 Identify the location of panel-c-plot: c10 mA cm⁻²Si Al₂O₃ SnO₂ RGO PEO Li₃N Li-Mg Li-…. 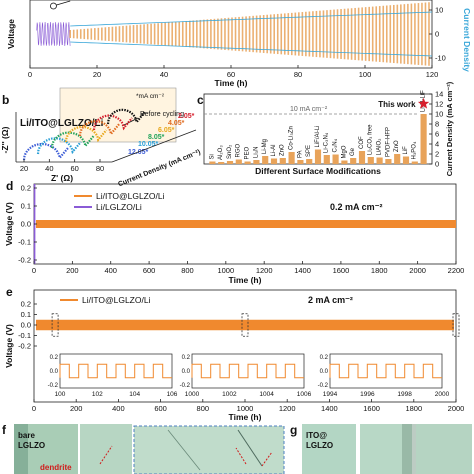
(325, 128).